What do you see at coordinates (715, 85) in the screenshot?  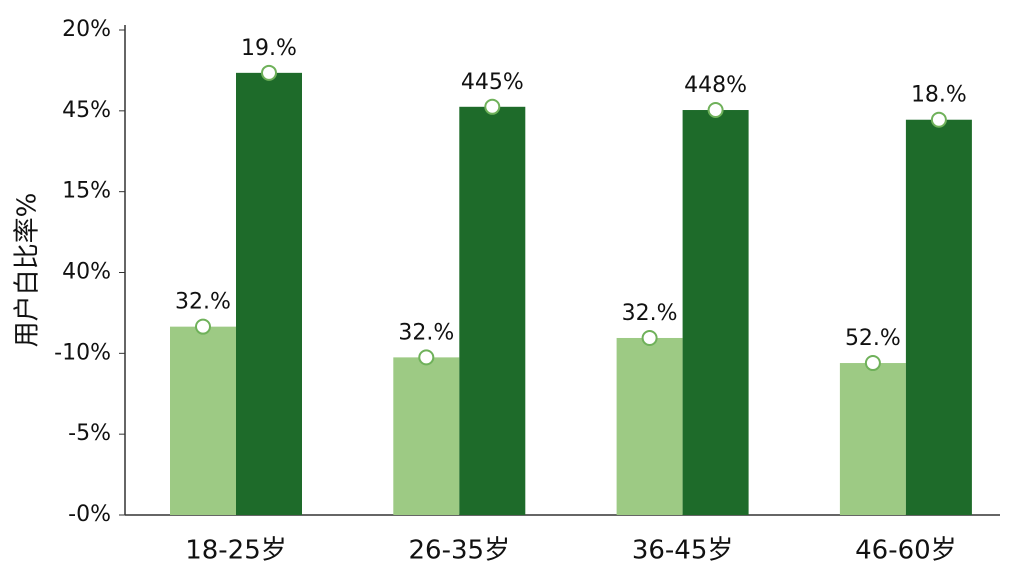 I see `value-label: 448%` at bounding box center [715, 85].